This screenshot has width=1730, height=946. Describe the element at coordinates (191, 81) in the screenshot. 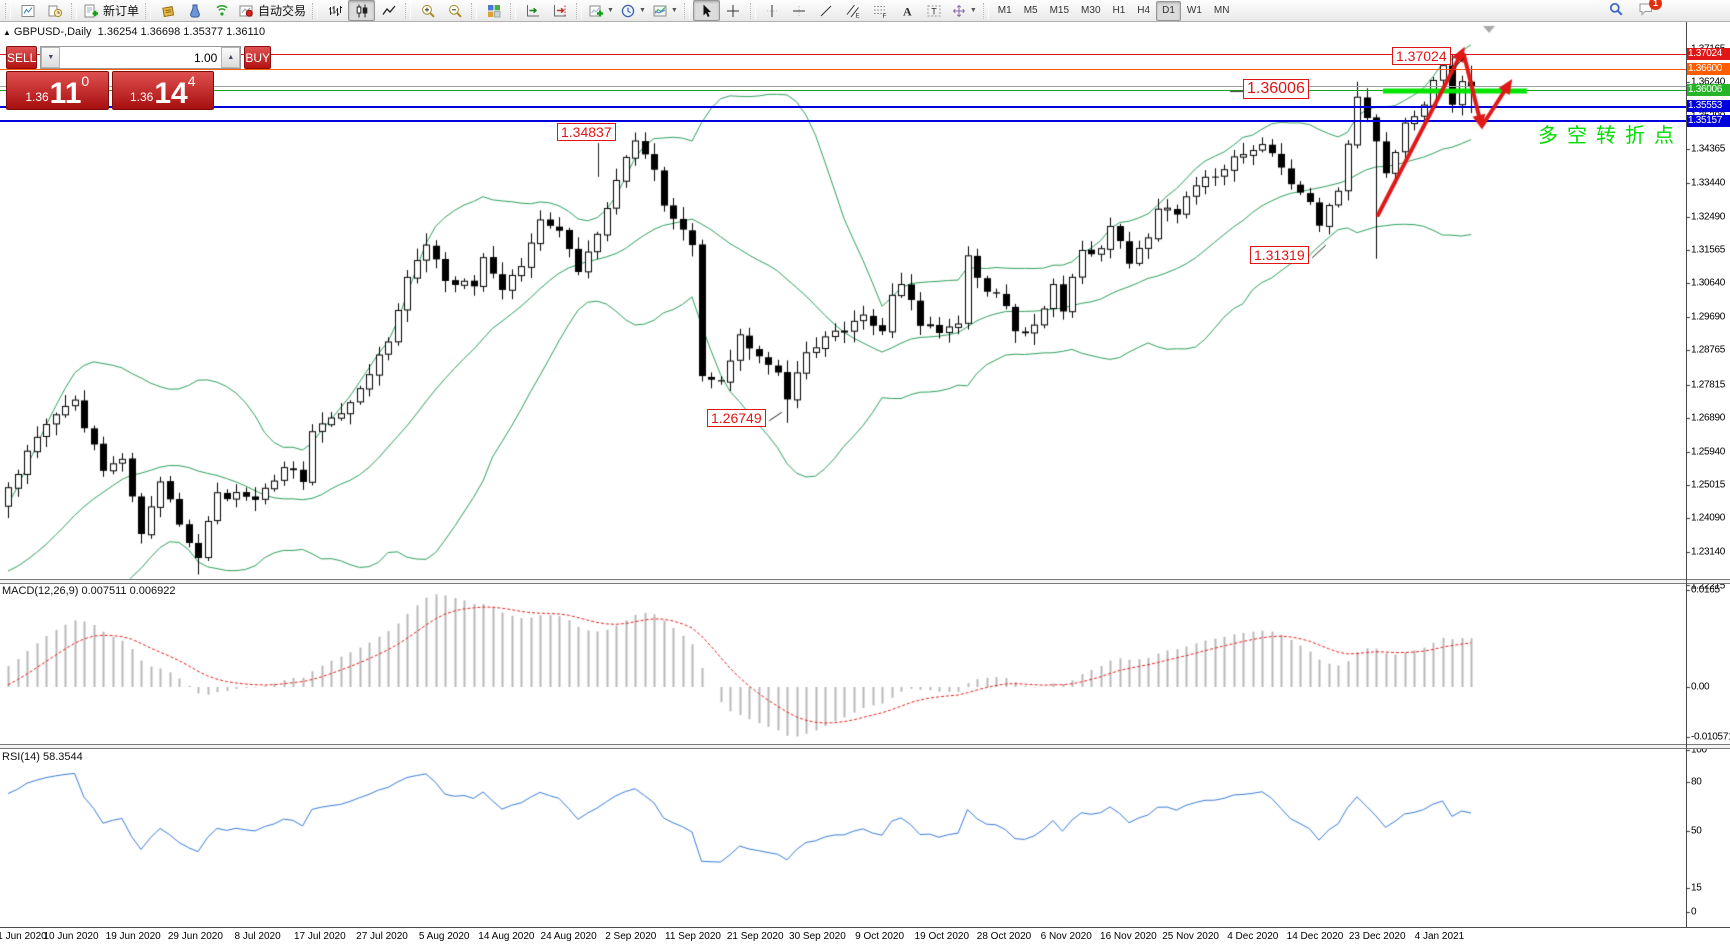

I see `ask-price-sup: 4` at that location.